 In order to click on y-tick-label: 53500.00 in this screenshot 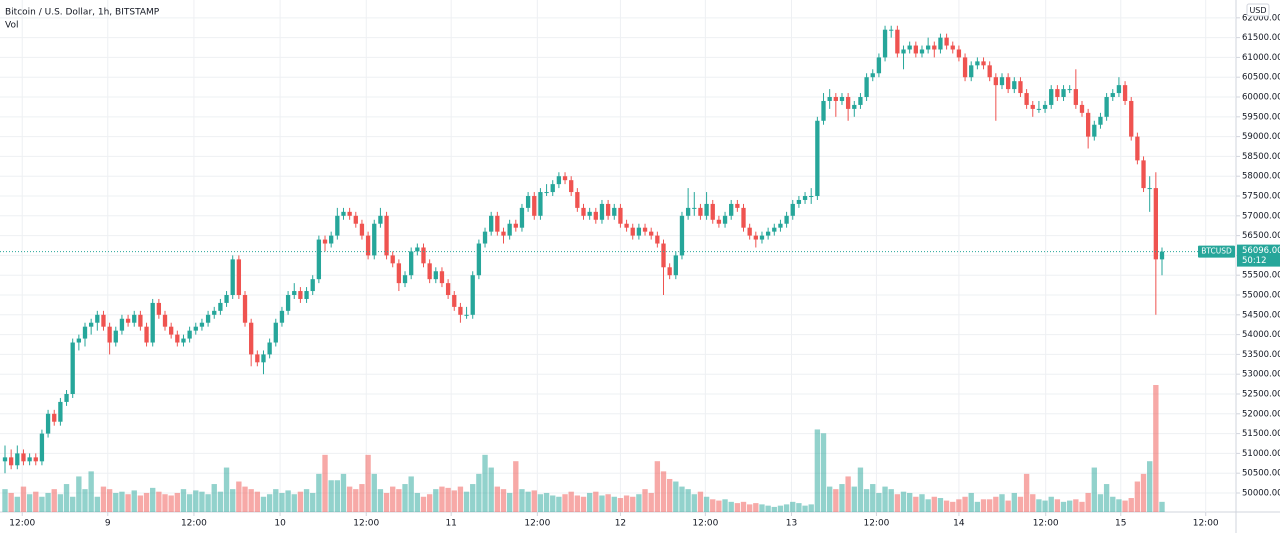, I will do `click(1261, 355)`.